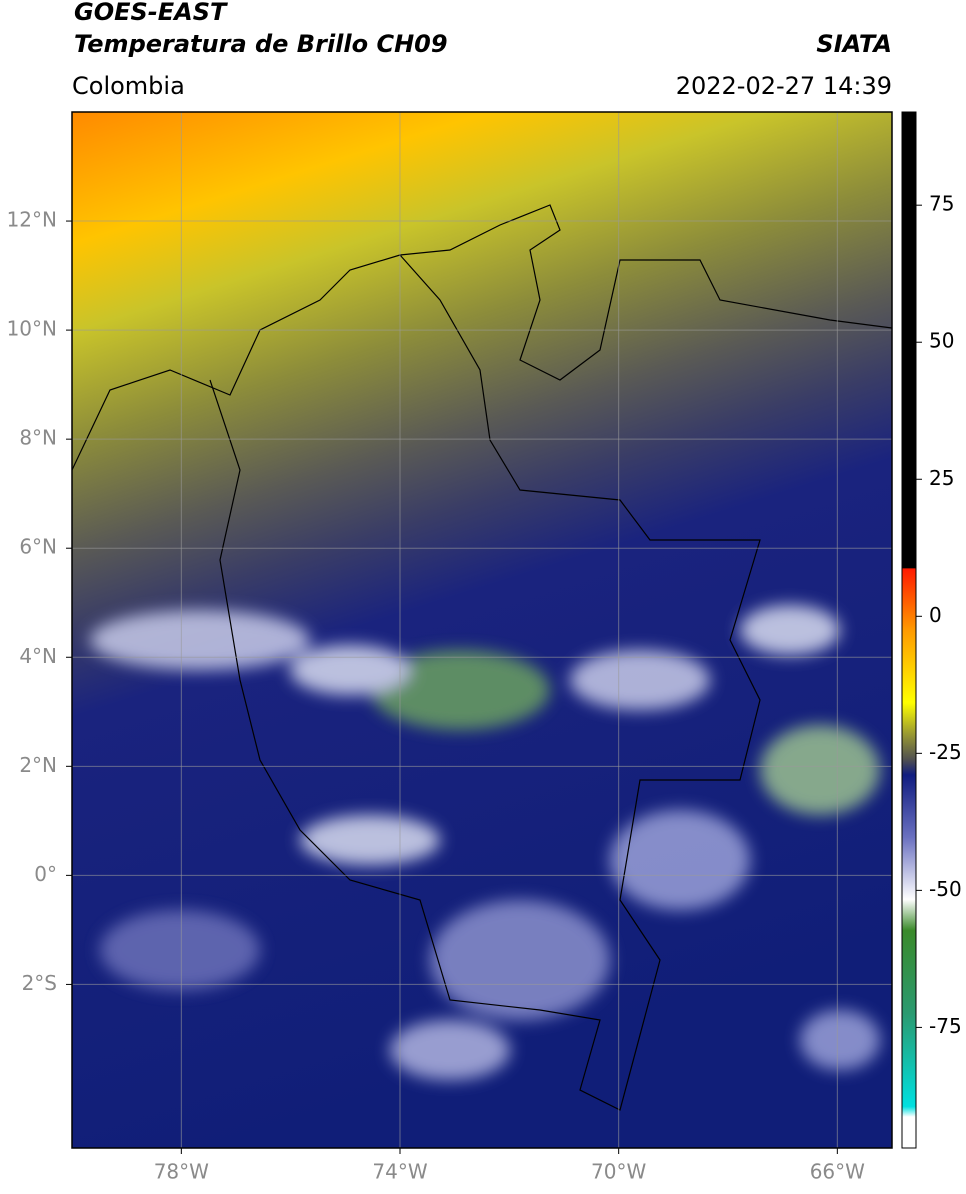 The image size is (966, 1194). Describe the element at coordinates (854, 44) in the screenshot. I see `source: SIATA` at that location.